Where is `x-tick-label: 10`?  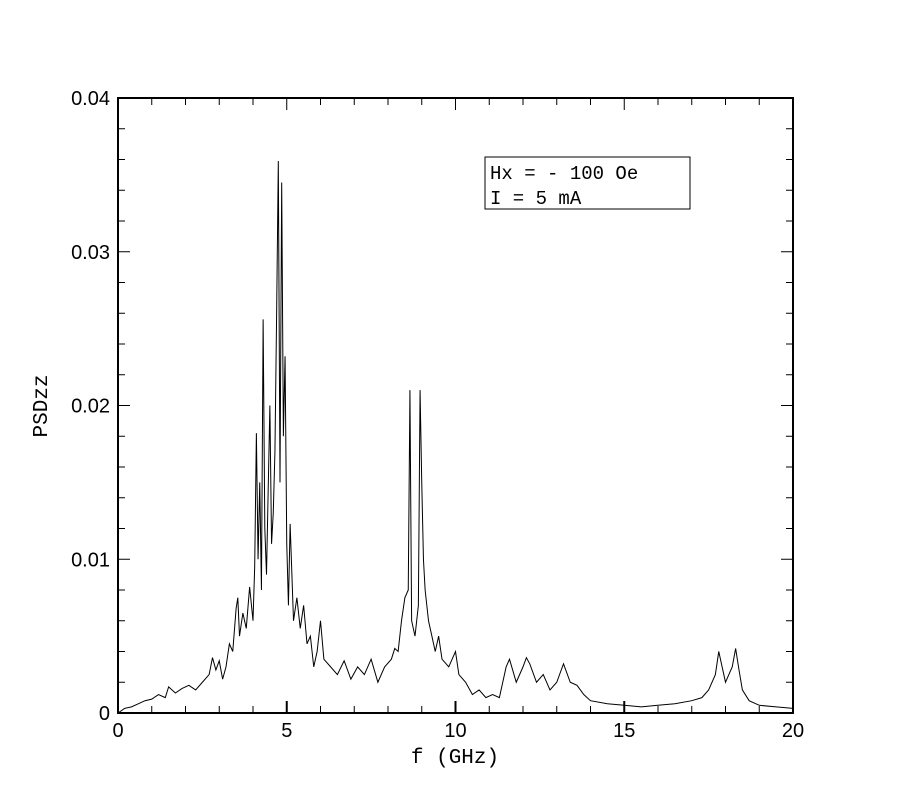
x-tick-label: 10 is located at coordinates (455, 731).